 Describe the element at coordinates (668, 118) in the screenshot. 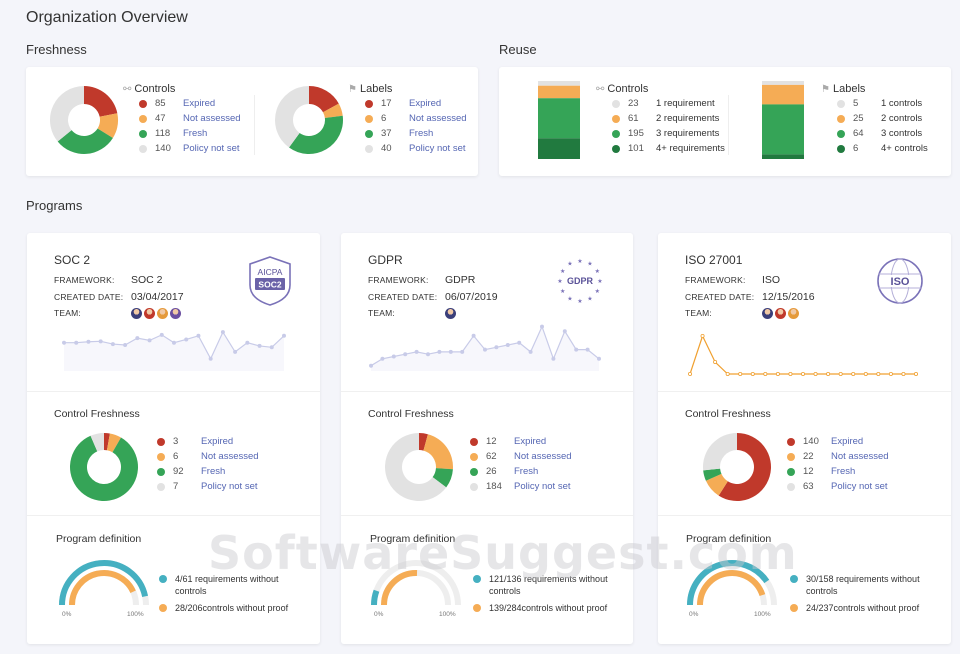

I see `legend-item: 61 2 requirements` at that location.